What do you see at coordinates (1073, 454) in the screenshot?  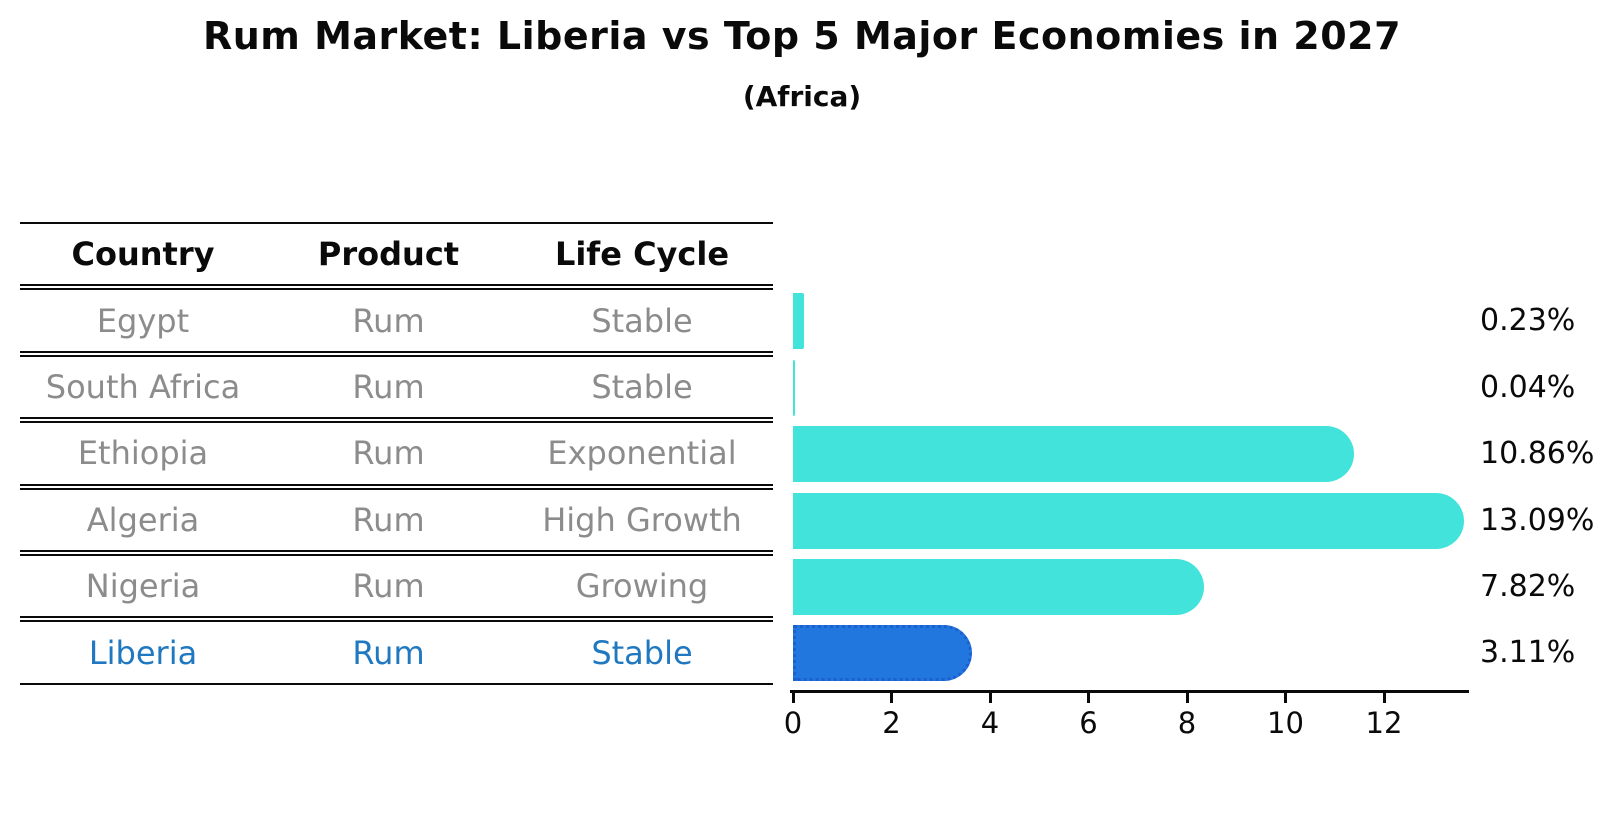 I see `bar-ethiopia` at bounding box center [1073, 454].